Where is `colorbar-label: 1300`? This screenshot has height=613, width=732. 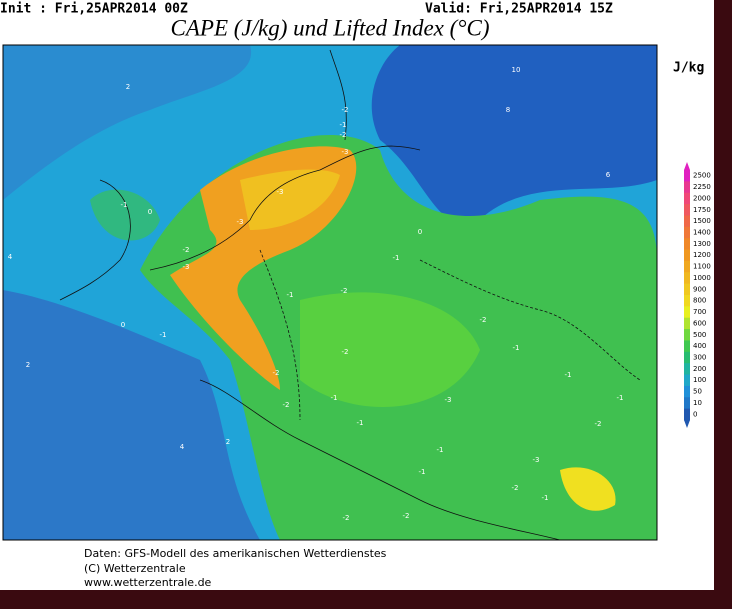 colorbar-label: 1300 is located at coordinates (702, 244).